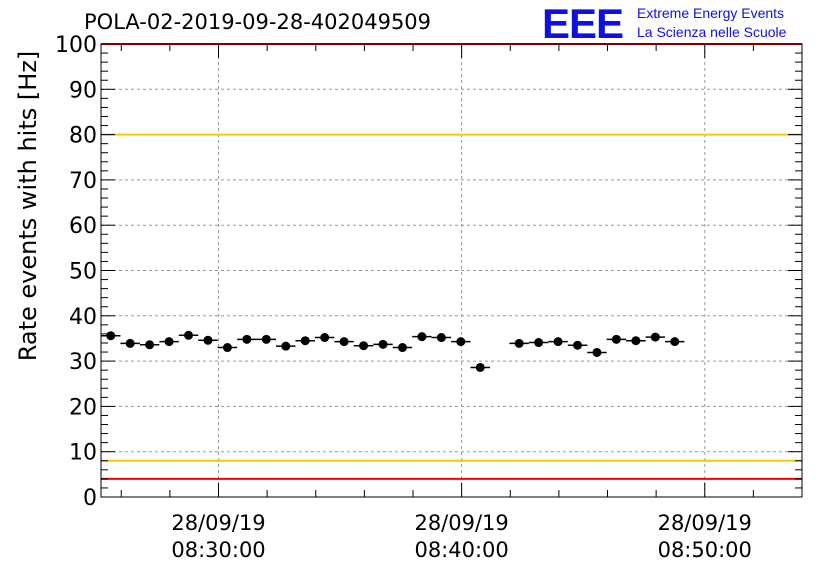 This screenshot has width=836, height=572. Describe the element at coordinates (258, 22) in the screenshot. I see `chart-title: POLA-02-2019-09-28-402049509` at that location.